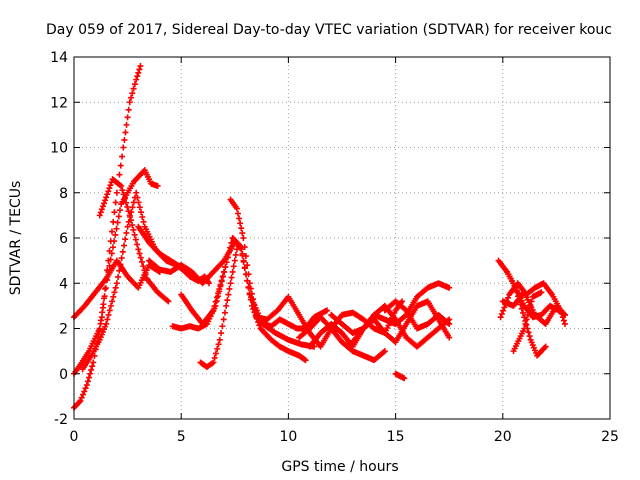 This screenshot has height=480, width=640. Describe the element at coordinates (59, 103) in the screenshot. I see `y-tick-label: 12` at that location.